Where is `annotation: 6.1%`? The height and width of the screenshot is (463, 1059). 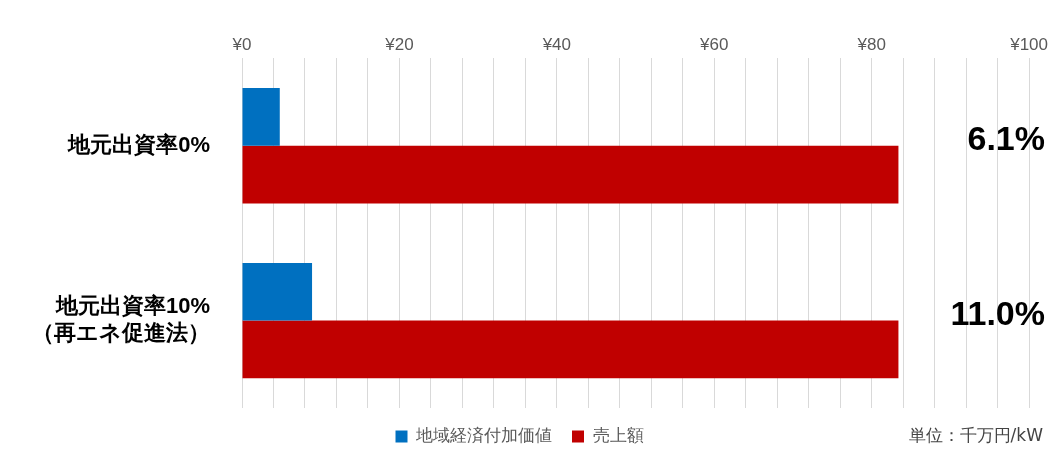 annotation: 6.1% is located at coordinates (1006, 138).